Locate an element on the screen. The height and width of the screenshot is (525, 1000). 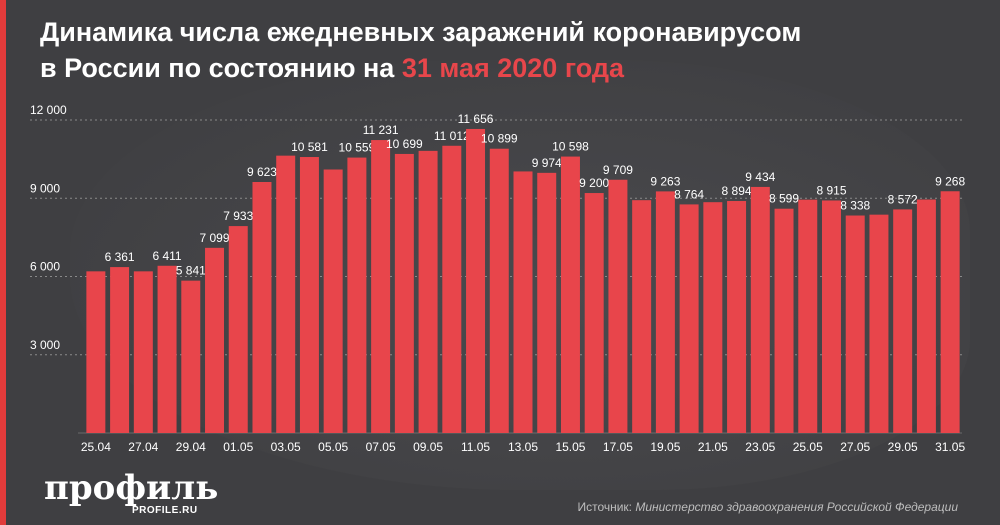
data-label: 9 268 is located at coordinates (950, 181).